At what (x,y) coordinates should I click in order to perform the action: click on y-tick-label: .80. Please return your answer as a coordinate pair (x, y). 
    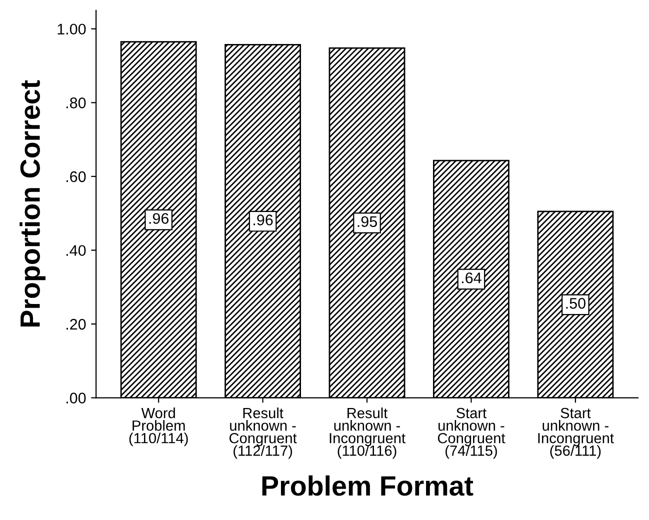
    Looking at the image, I should click on (76, 103).